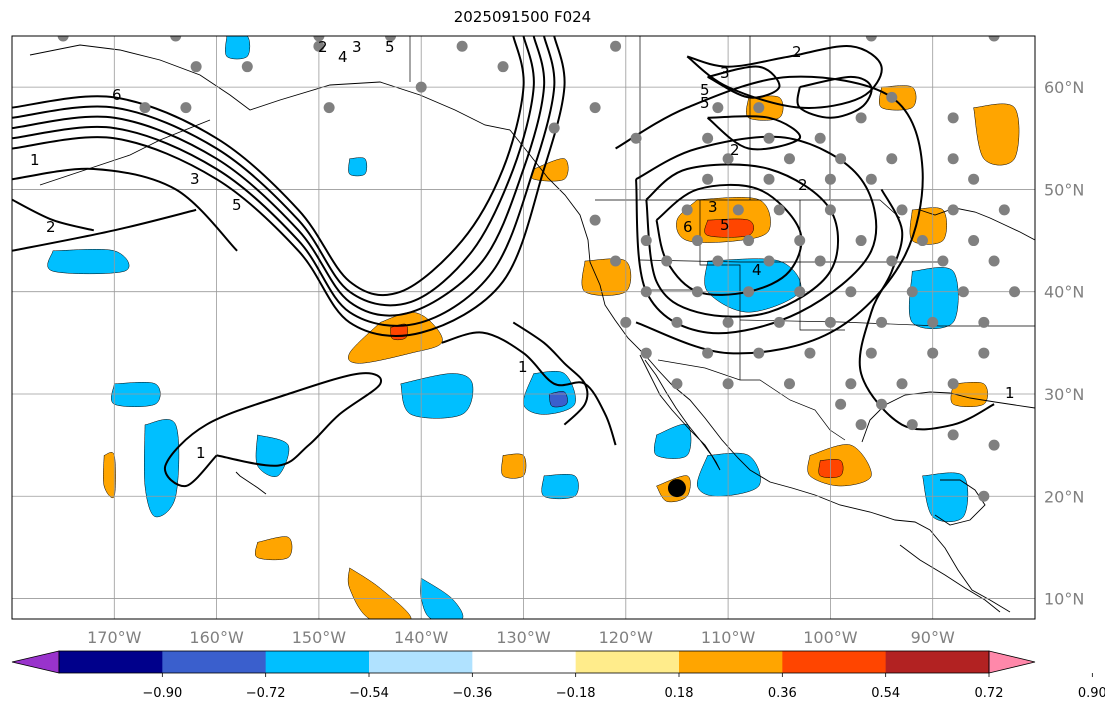 This screenshot has width=1105, height=712. I want to click on contour-label: 1, so click(35, 160).